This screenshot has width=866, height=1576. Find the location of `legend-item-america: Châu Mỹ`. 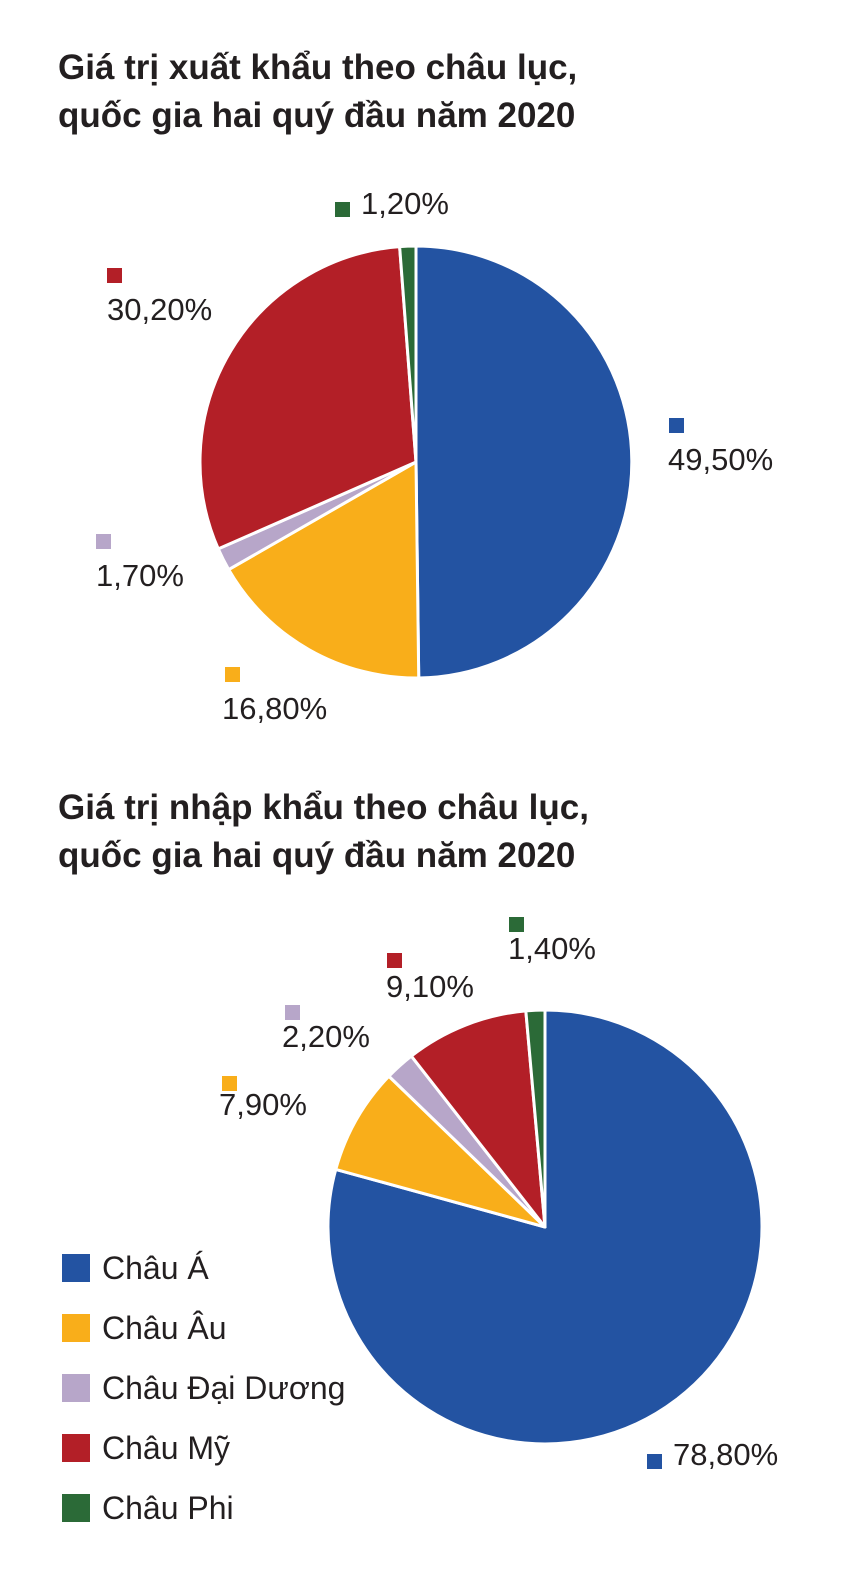

legend-item-america: Châu Mỹ is located at coordinates (203, 1448).